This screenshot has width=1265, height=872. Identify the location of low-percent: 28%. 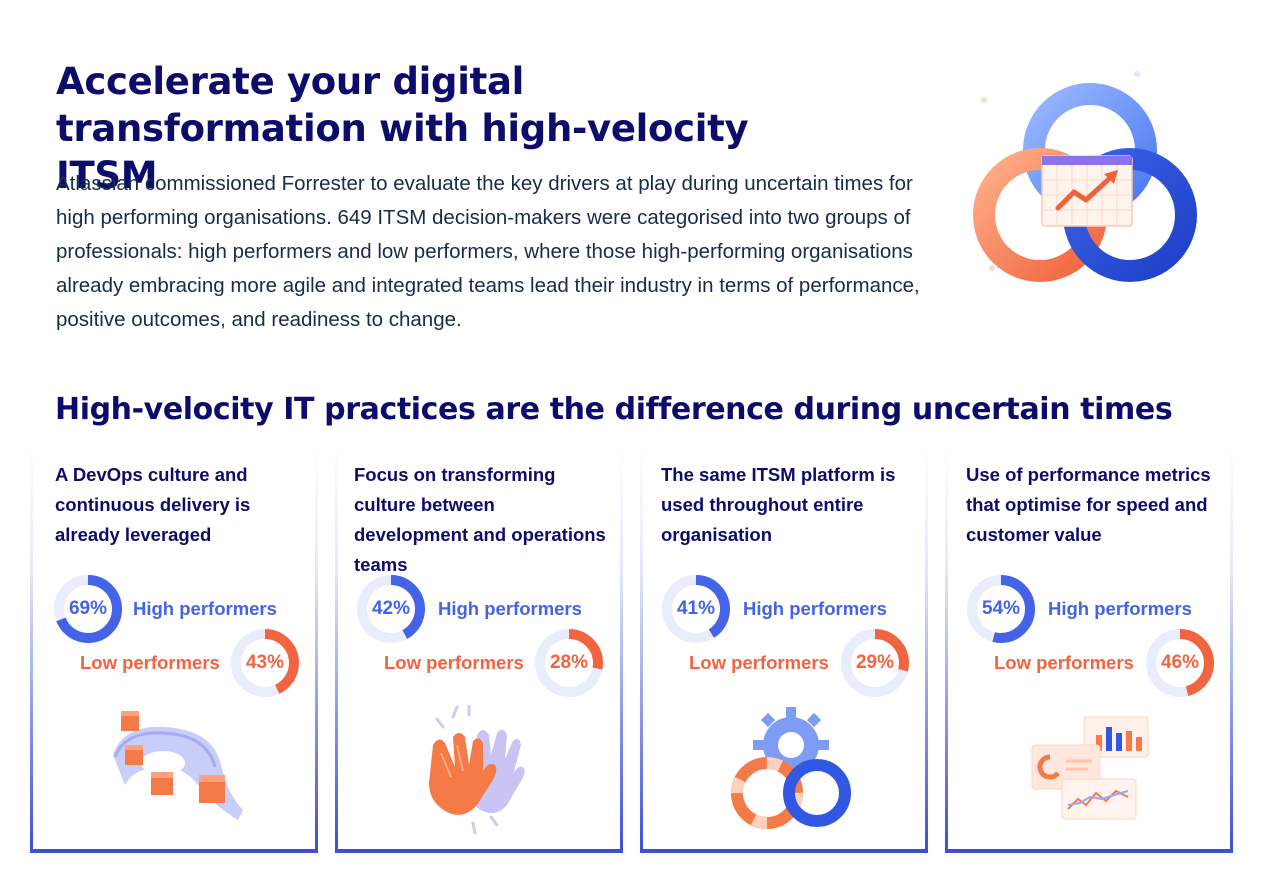
(569, 662).